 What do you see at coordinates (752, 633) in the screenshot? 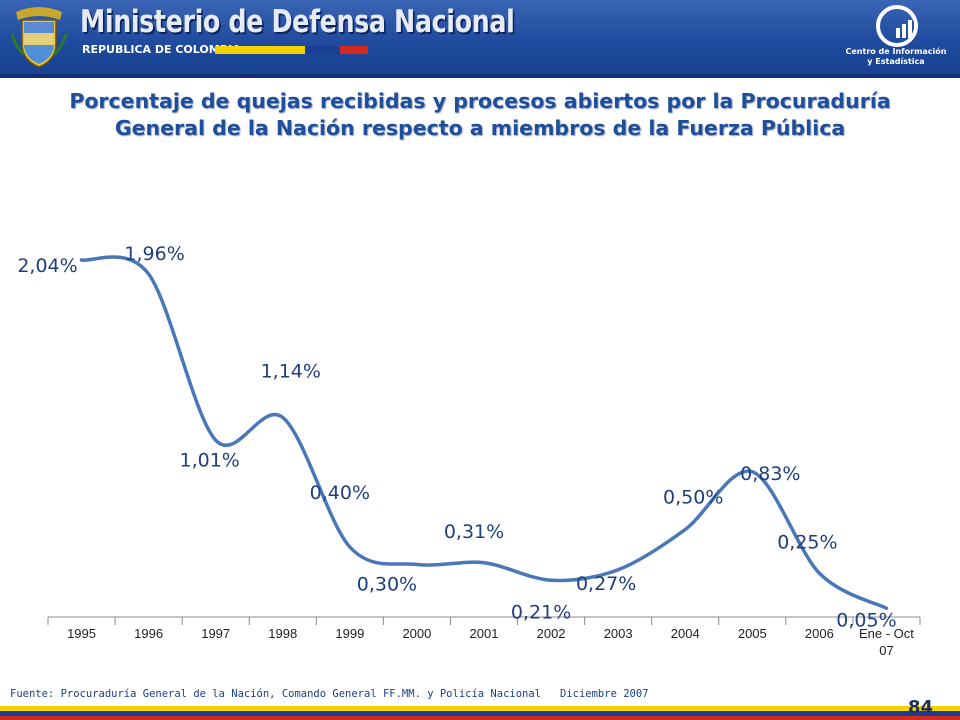
I see `x-tick-label: 2005` at bounding box center [752, 633].